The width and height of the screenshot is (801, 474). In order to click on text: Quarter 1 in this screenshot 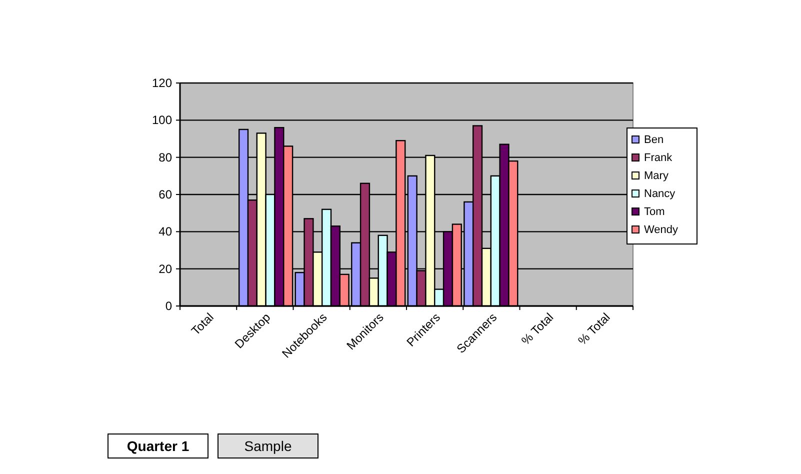, I will do `click(158, 446)`.